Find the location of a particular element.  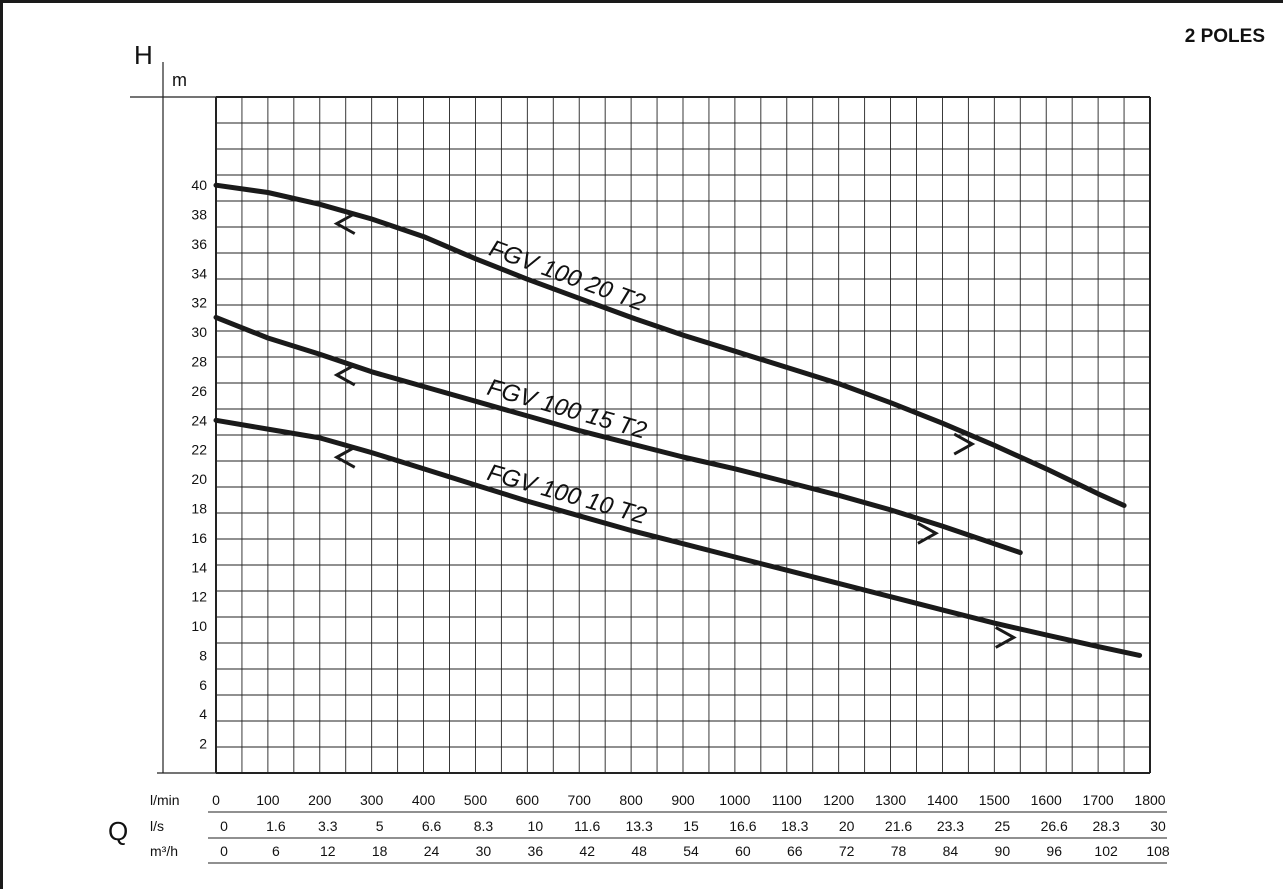

x-tick-label: 15 is located at coordinates (691, 826).